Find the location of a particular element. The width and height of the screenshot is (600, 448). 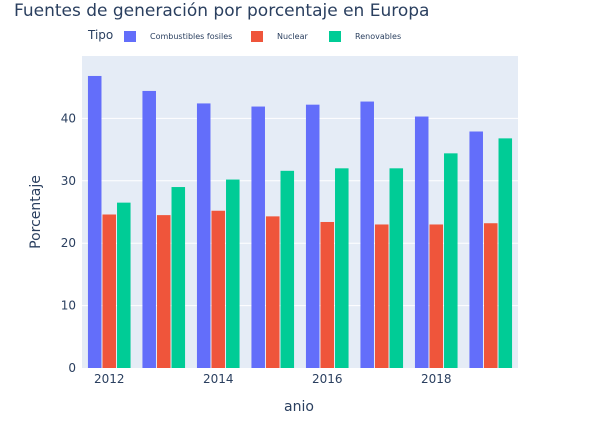

y-tick-label: 20 is located at coordinates (68, 243).